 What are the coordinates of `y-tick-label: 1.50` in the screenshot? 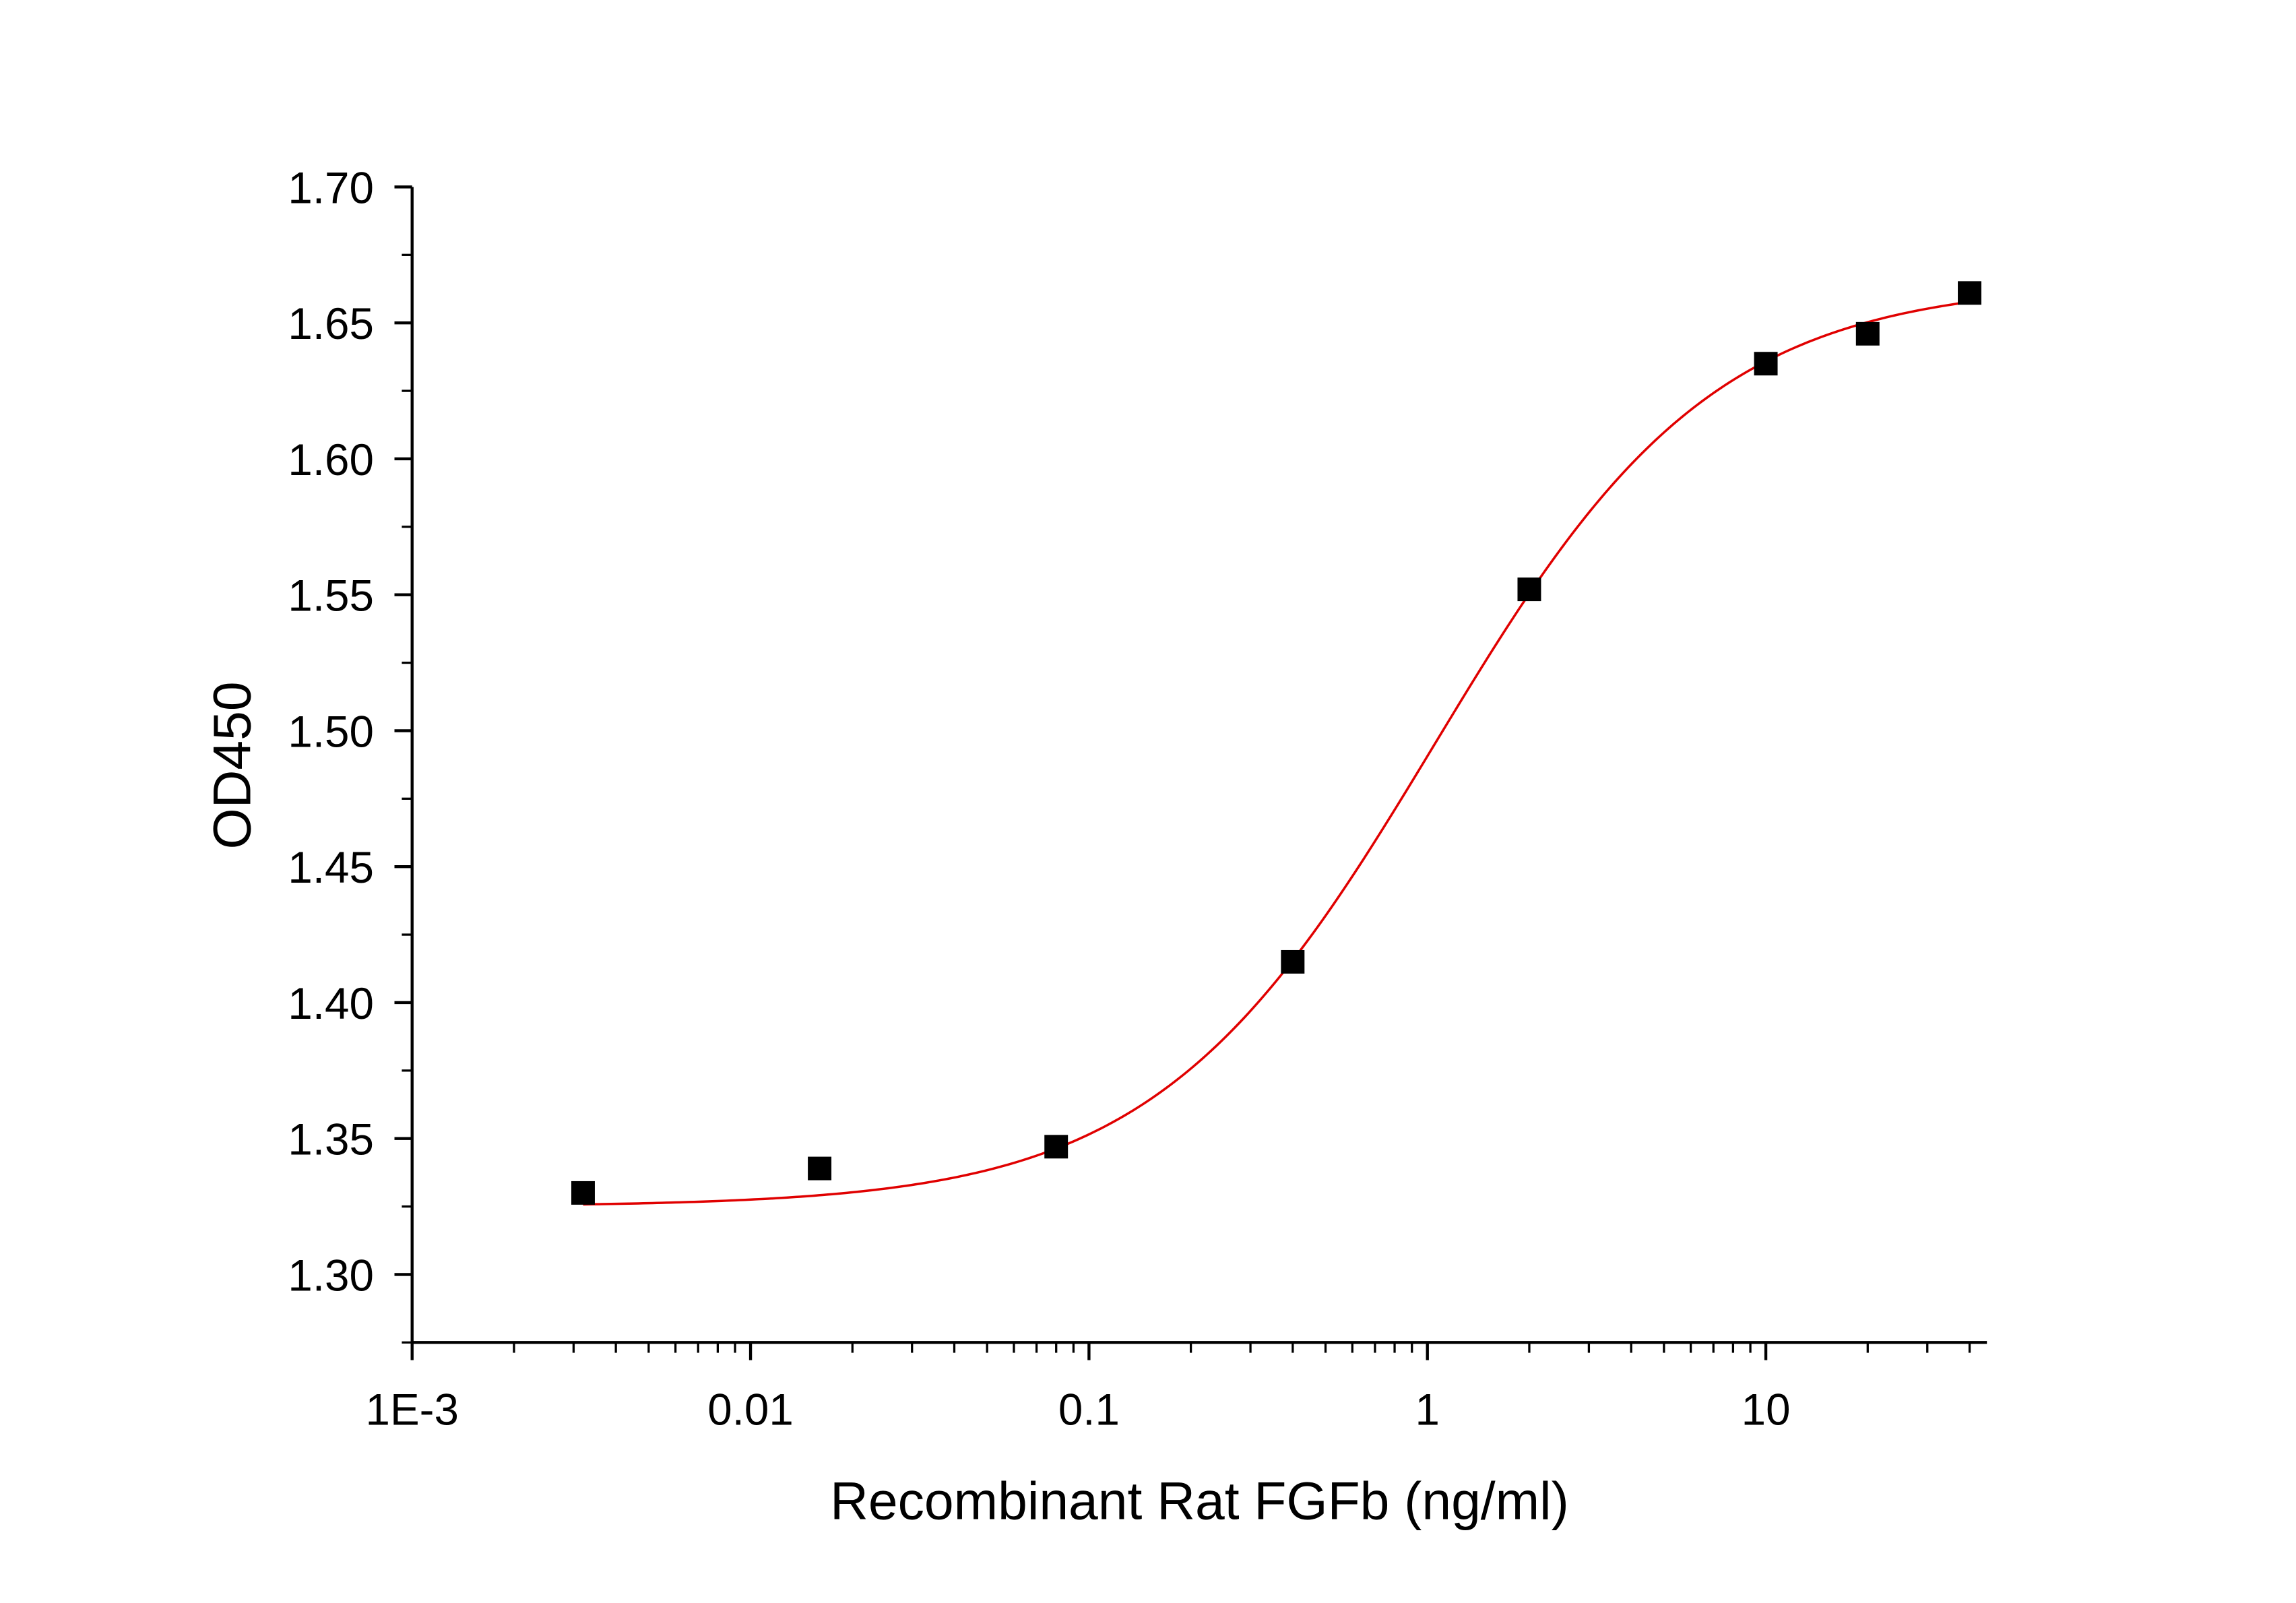 It's located at (331, 731).